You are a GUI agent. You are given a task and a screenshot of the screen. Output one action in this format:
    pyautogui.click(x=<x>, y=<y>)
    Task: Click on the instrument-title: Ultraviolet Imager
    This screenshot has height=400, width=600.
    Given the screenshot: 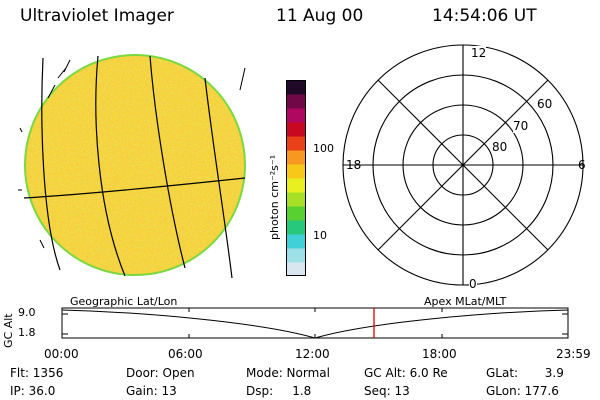 What is the action you would take?
    pyautogui.click(x=97, y=16)
    